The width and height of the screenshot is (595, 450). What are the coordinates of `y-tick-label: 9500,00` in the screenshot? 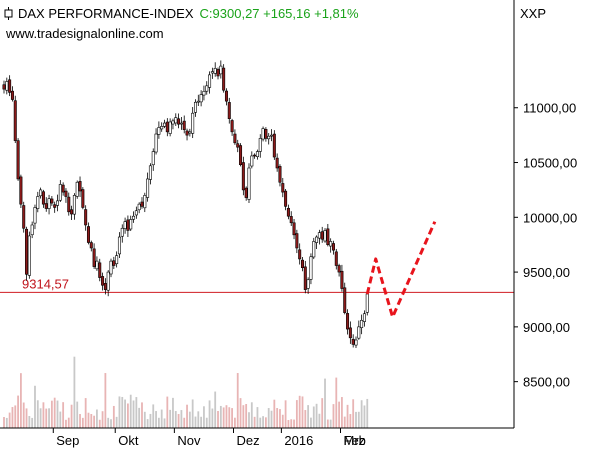 It's located at (546, 272).